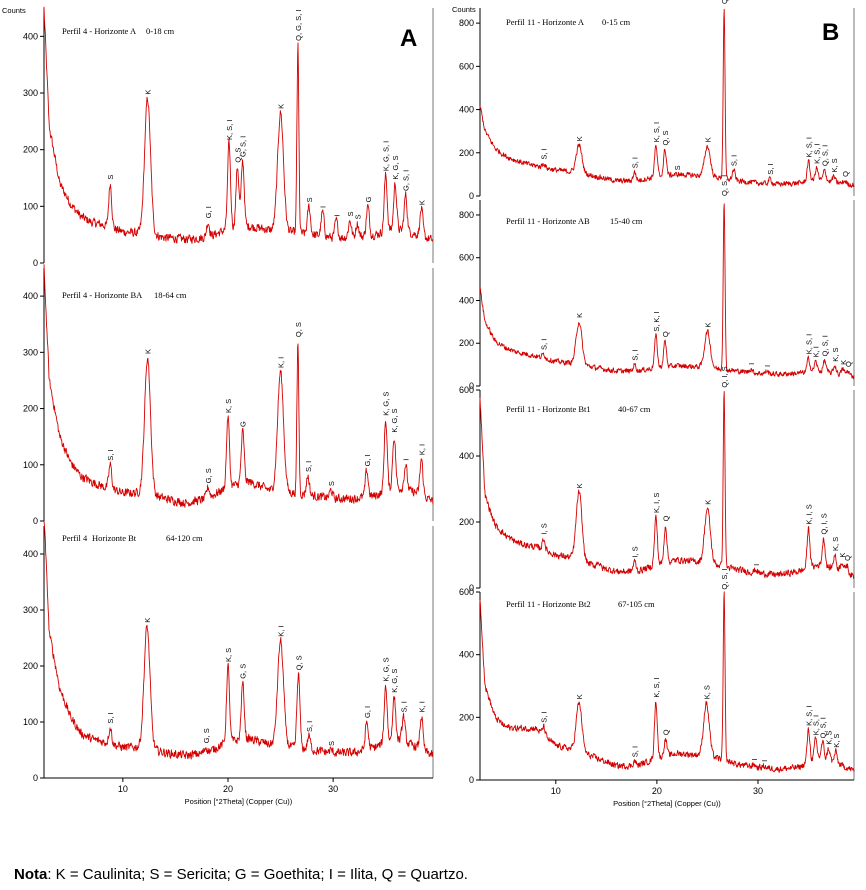 The width and height of the screenshot is (866, 890). Describe the element at coordinates (466, 23) in the screenshot. I see `y-tick-label: 800` at that location.